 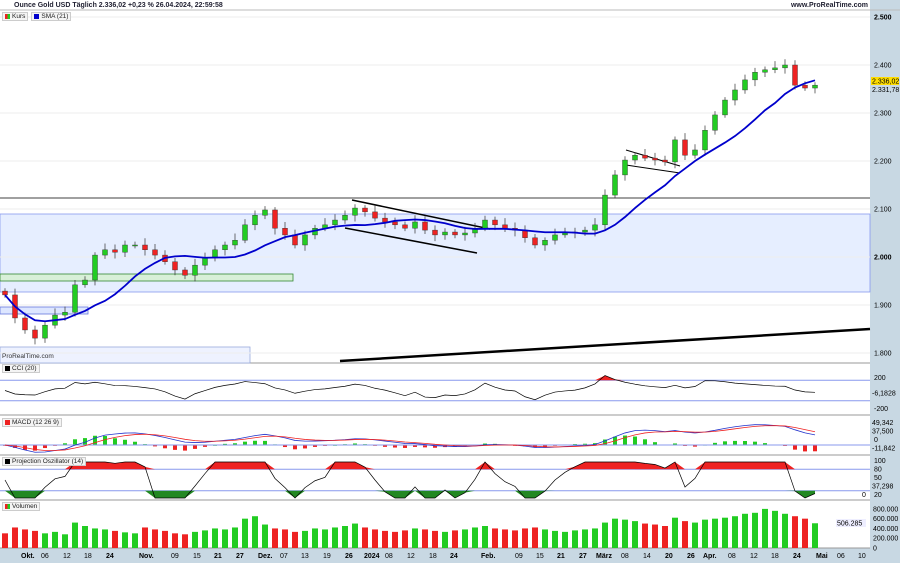 I want to click on legend-proj-label: Projection Oszillator (14), so click(x=48, y=461).